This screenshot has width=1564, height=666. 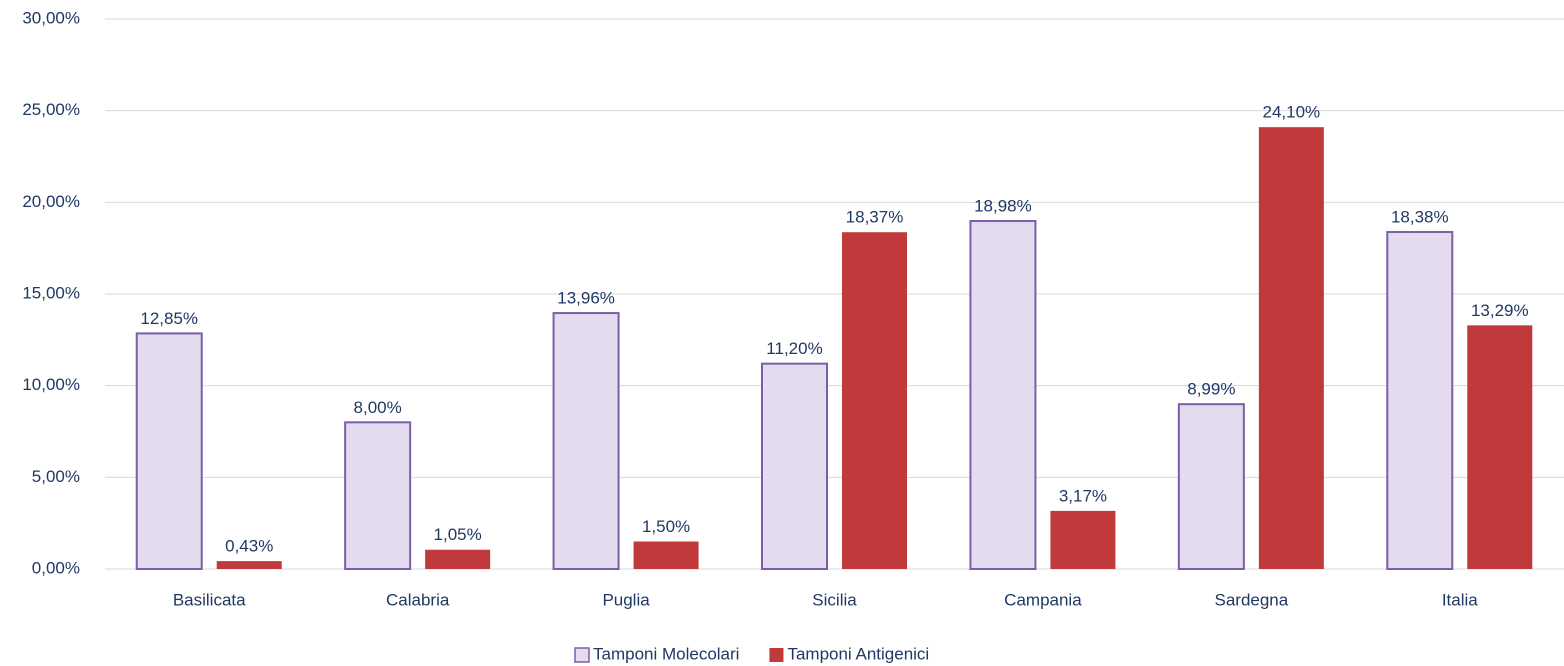 I want to click on data-label: 8,00%, so click(x=378, y=407).